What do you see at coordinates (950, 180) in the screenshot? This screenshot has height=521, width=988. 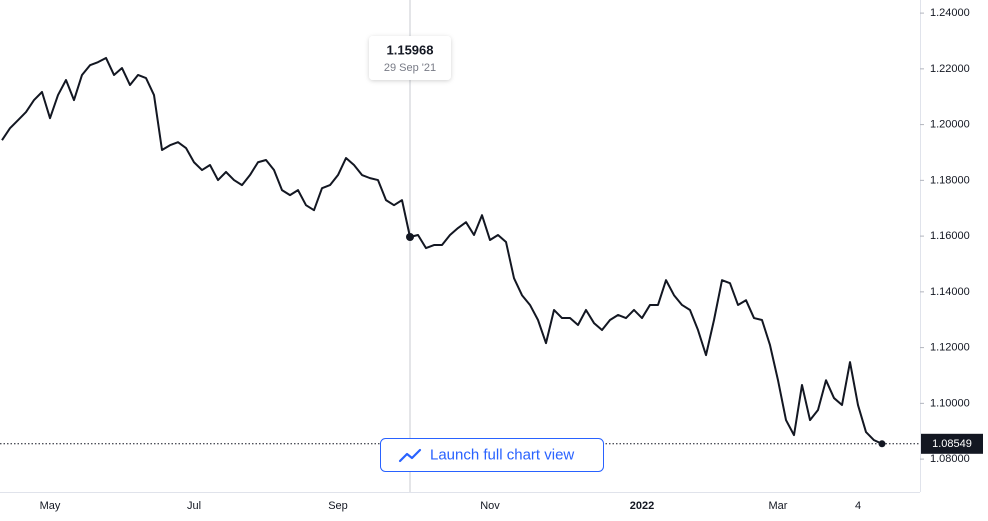 I see `y-tick-label: 1.18000` at bounding box center [950, 180].